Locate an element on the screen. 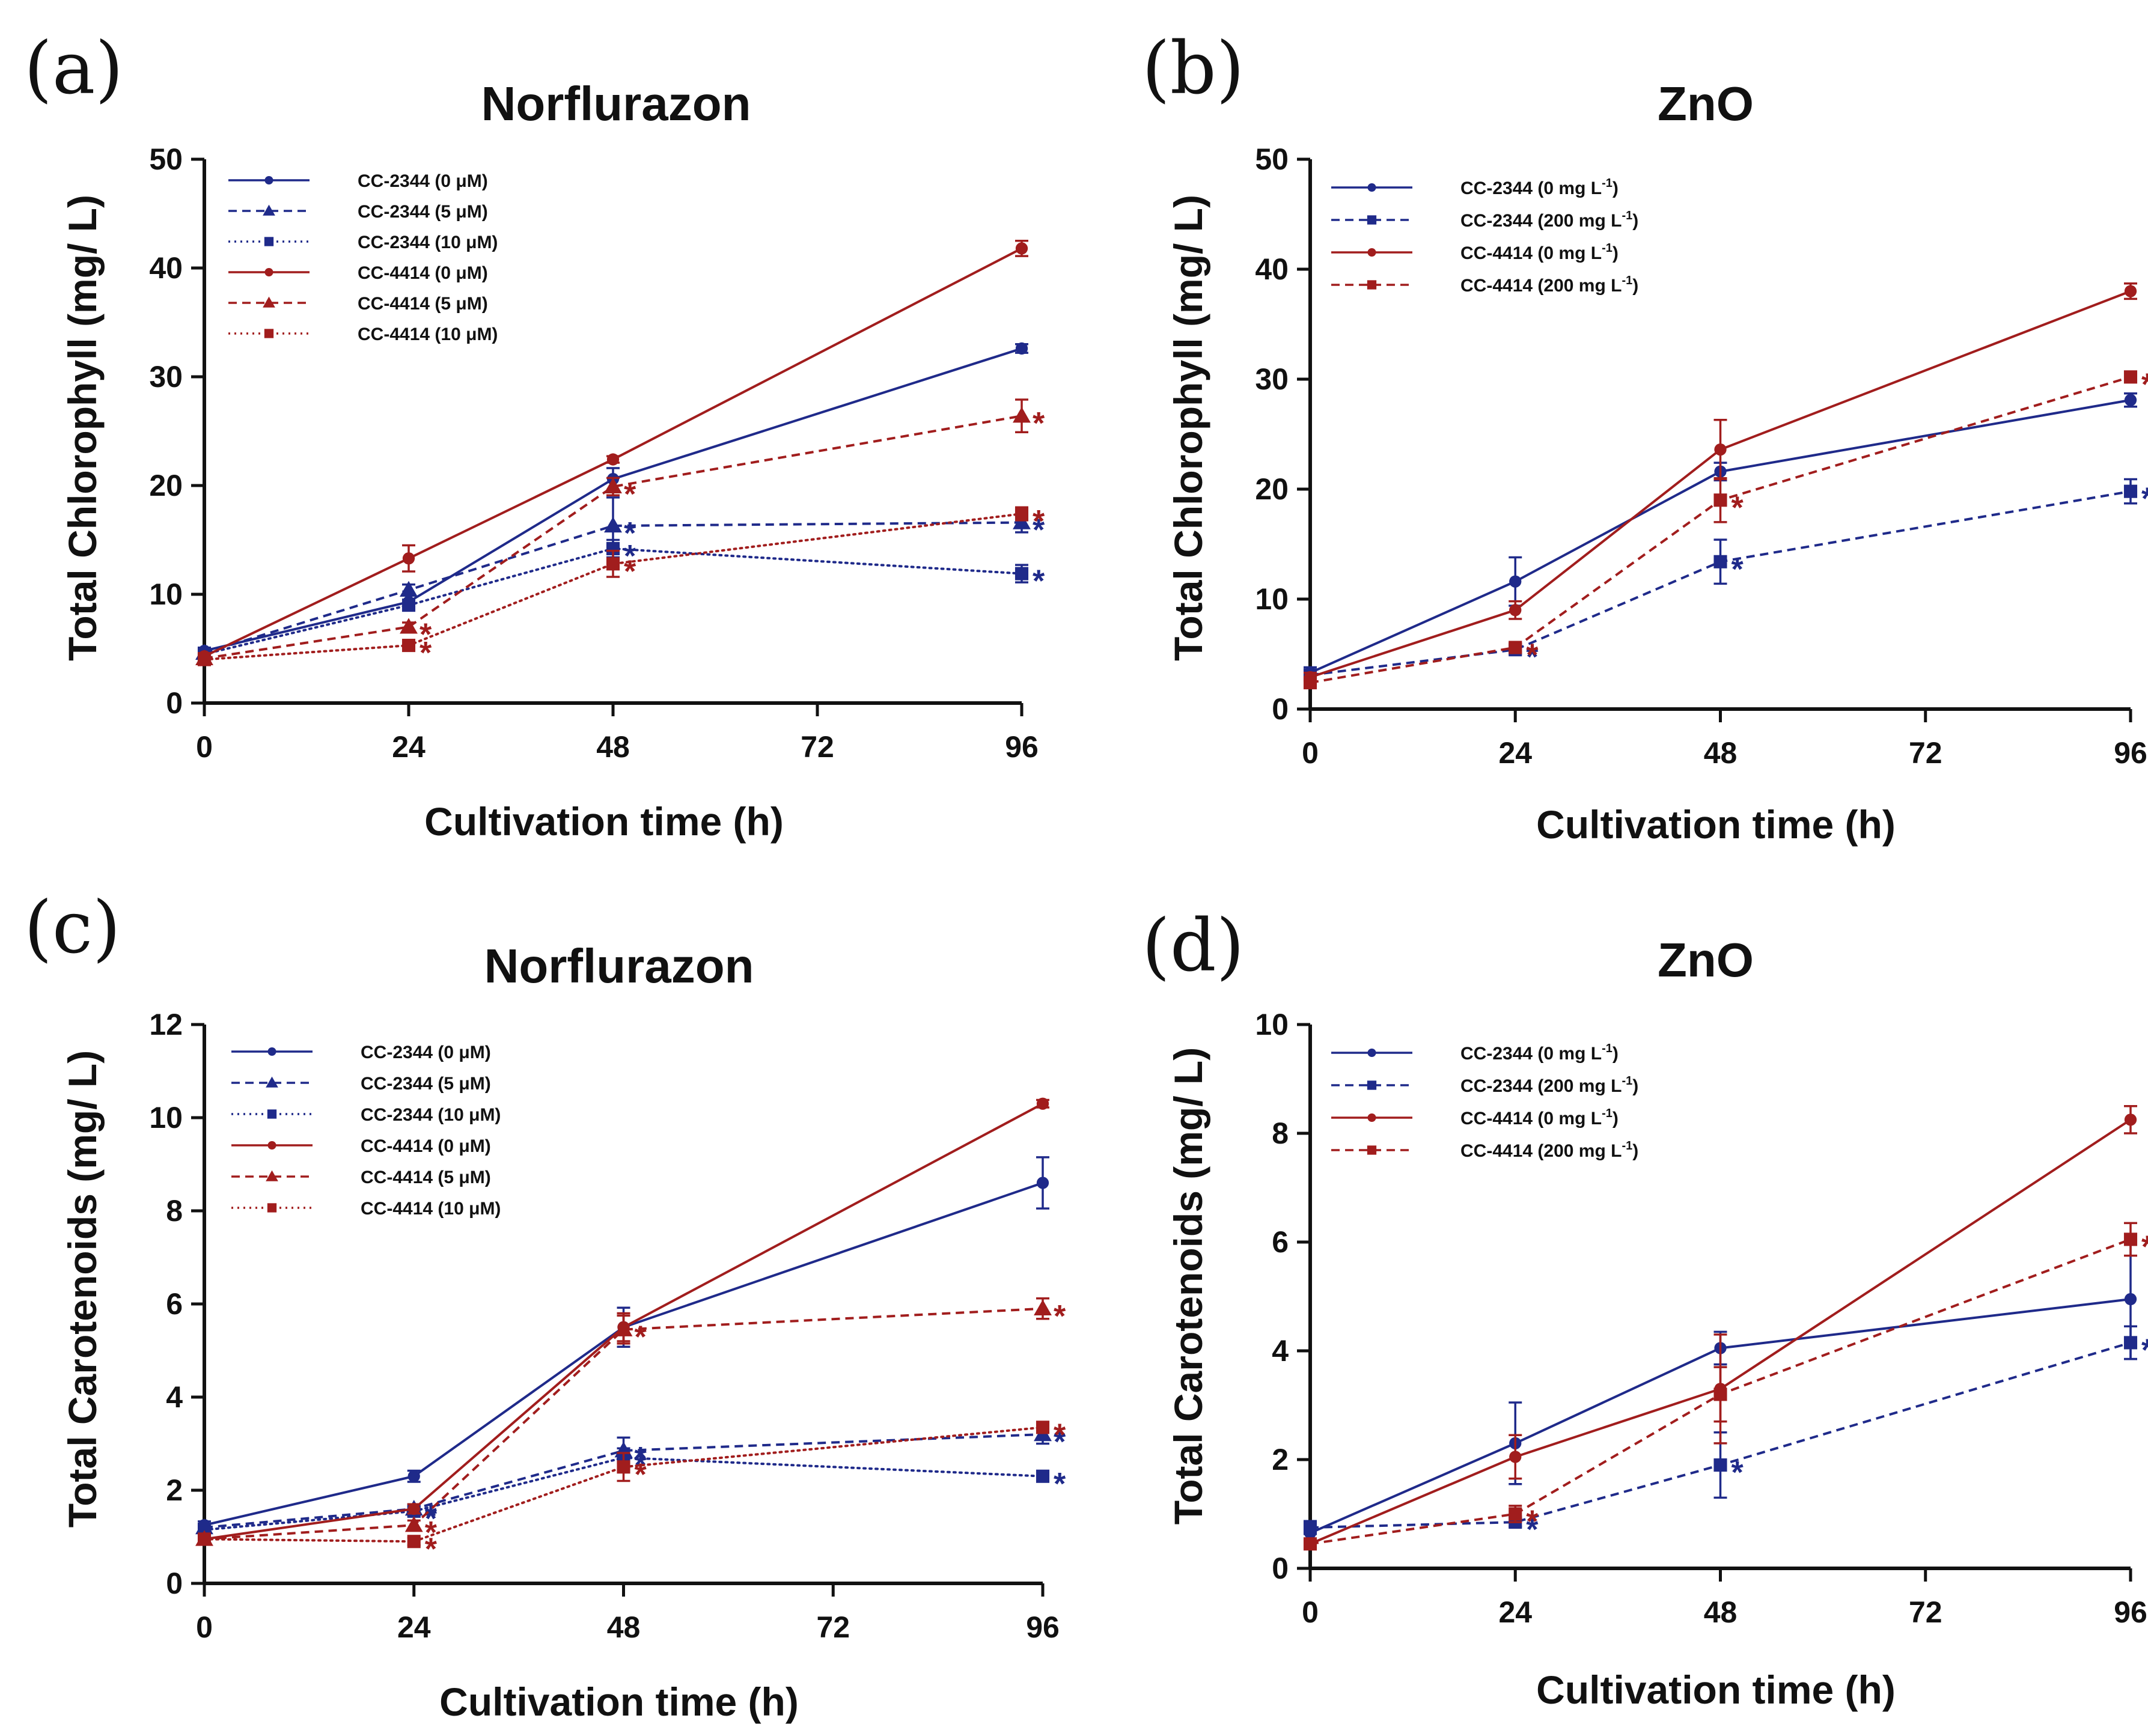 Image resolution: width=2148 pixels, height=1736 pixels. legend-label: CC-4414 (200 mg L-1) is located at coordinates (1549, 285).